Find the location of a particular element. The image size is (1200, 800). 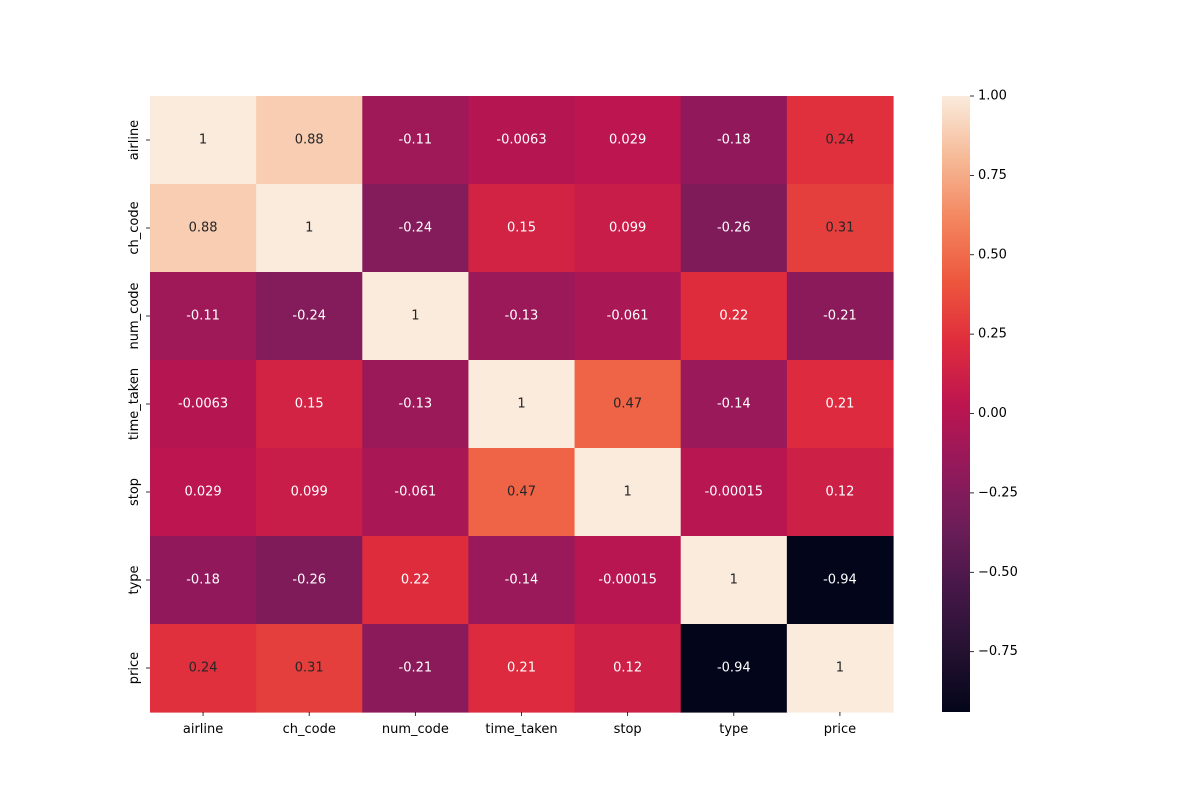

heatmap-cell-ch_code-type is located at coordinates (734, 228).